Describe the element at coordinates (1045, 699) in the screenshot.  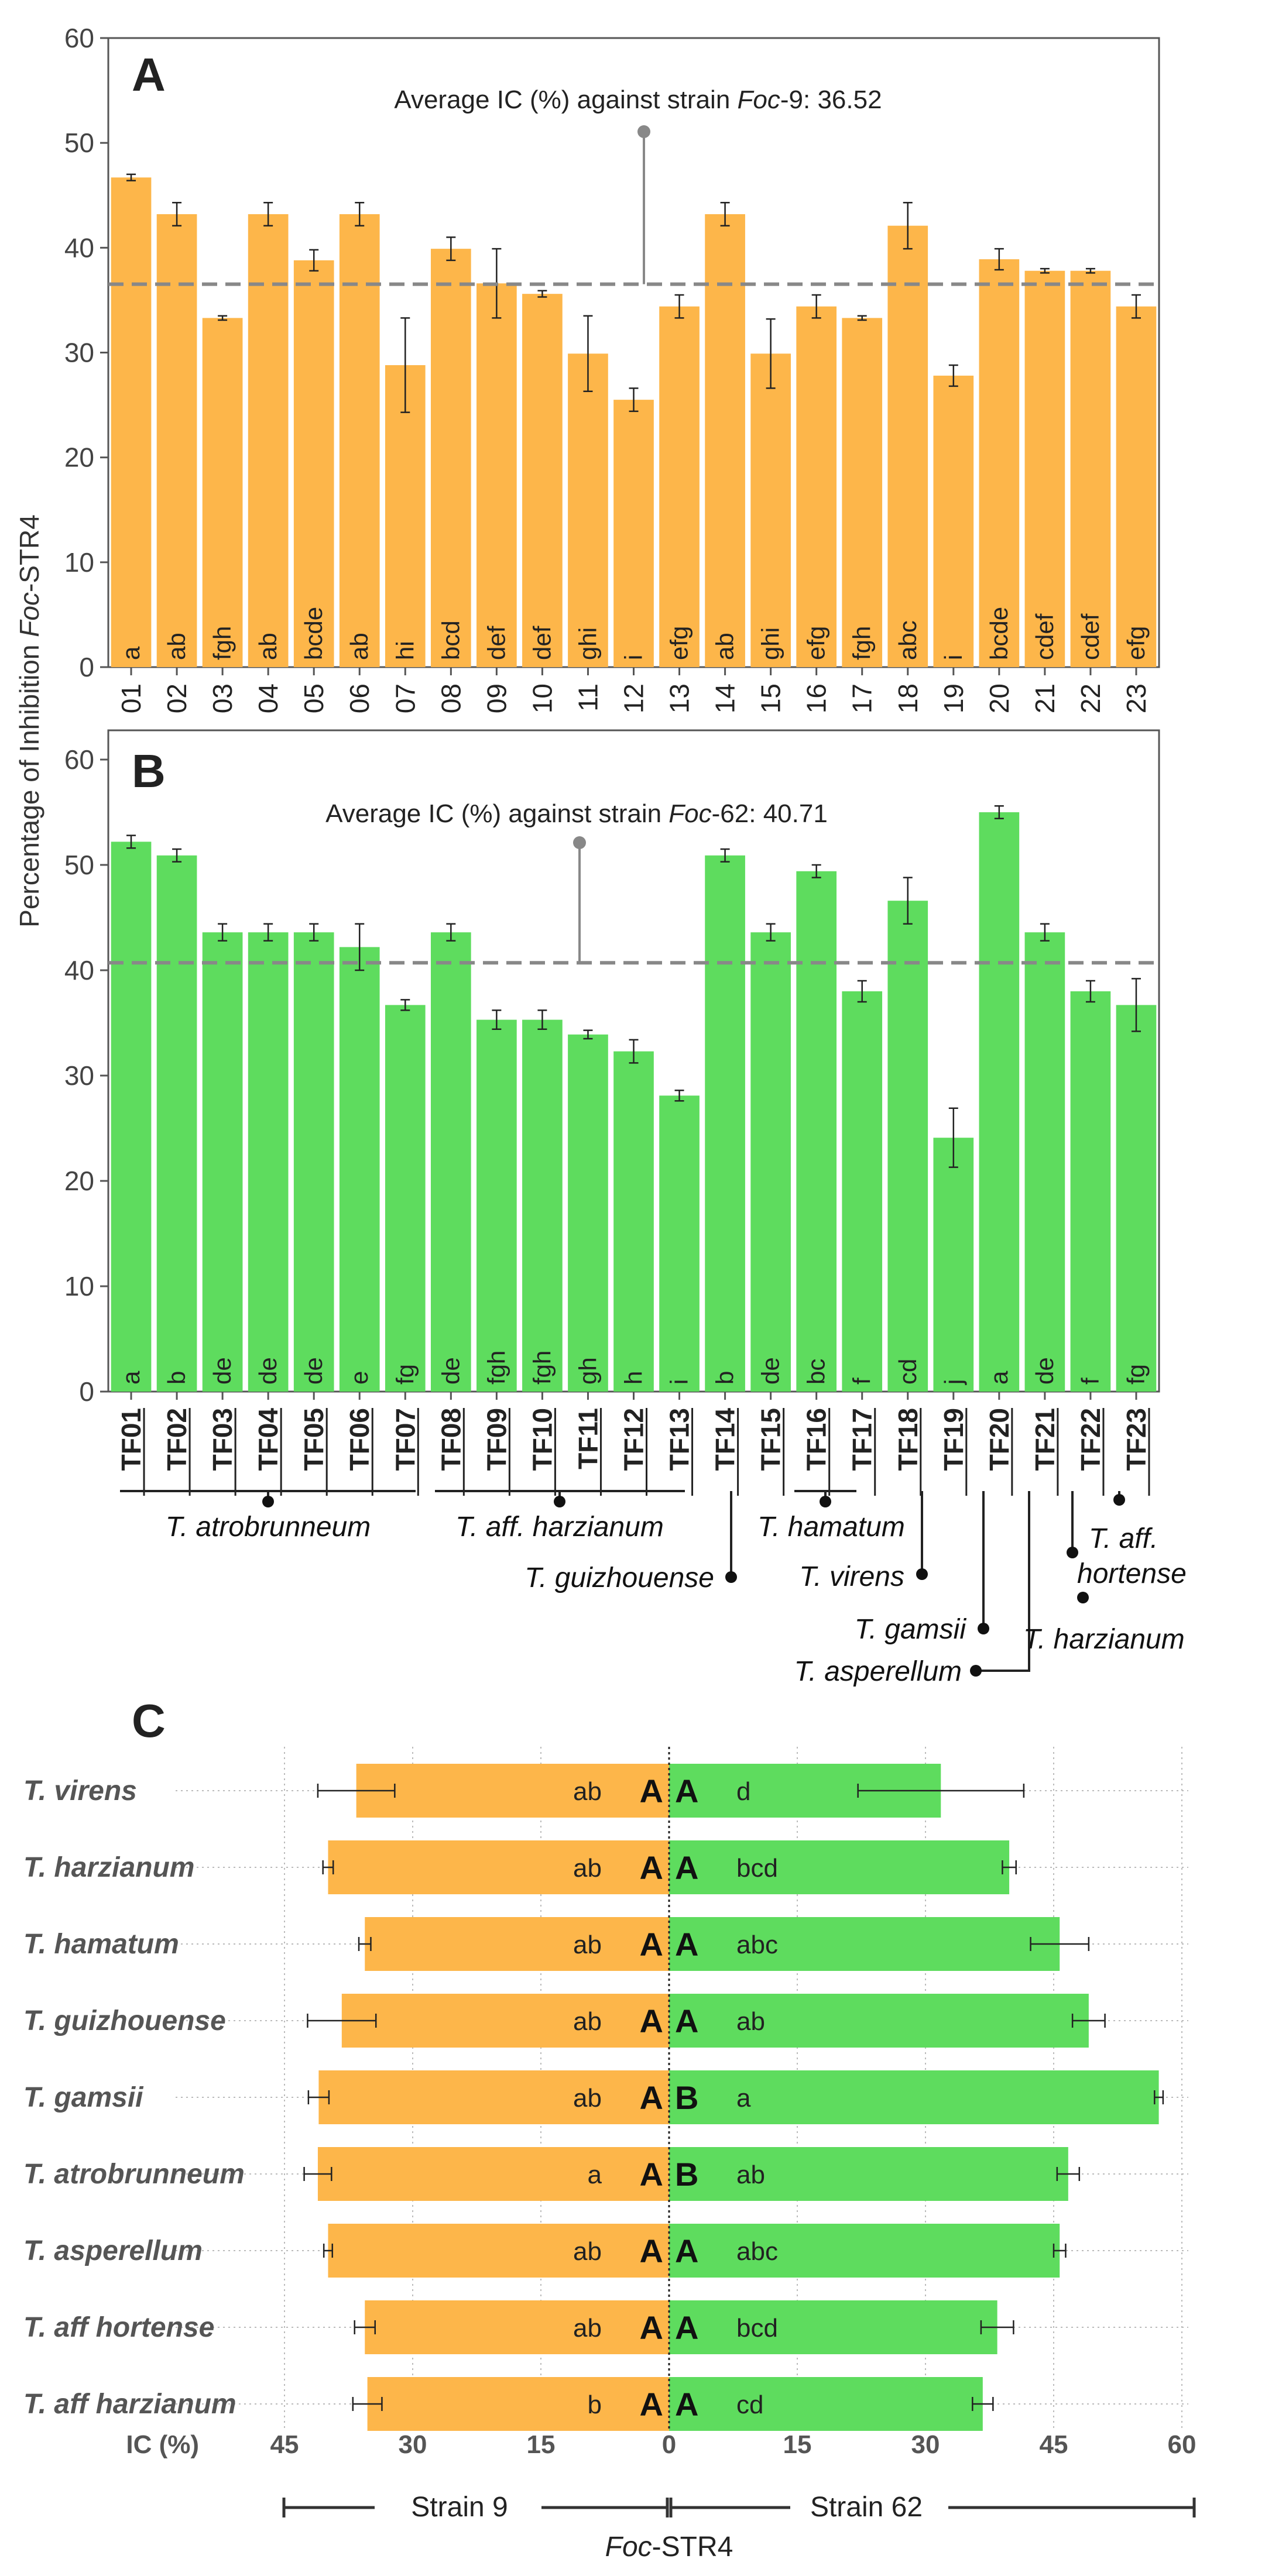
I see `x-tick-label: 21` at that location.